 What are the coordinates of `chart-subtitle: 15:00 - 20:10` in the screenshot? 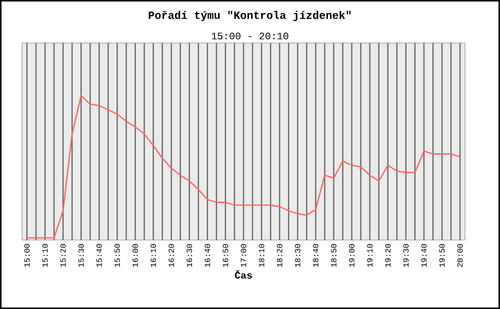 It's located at (250, 36).